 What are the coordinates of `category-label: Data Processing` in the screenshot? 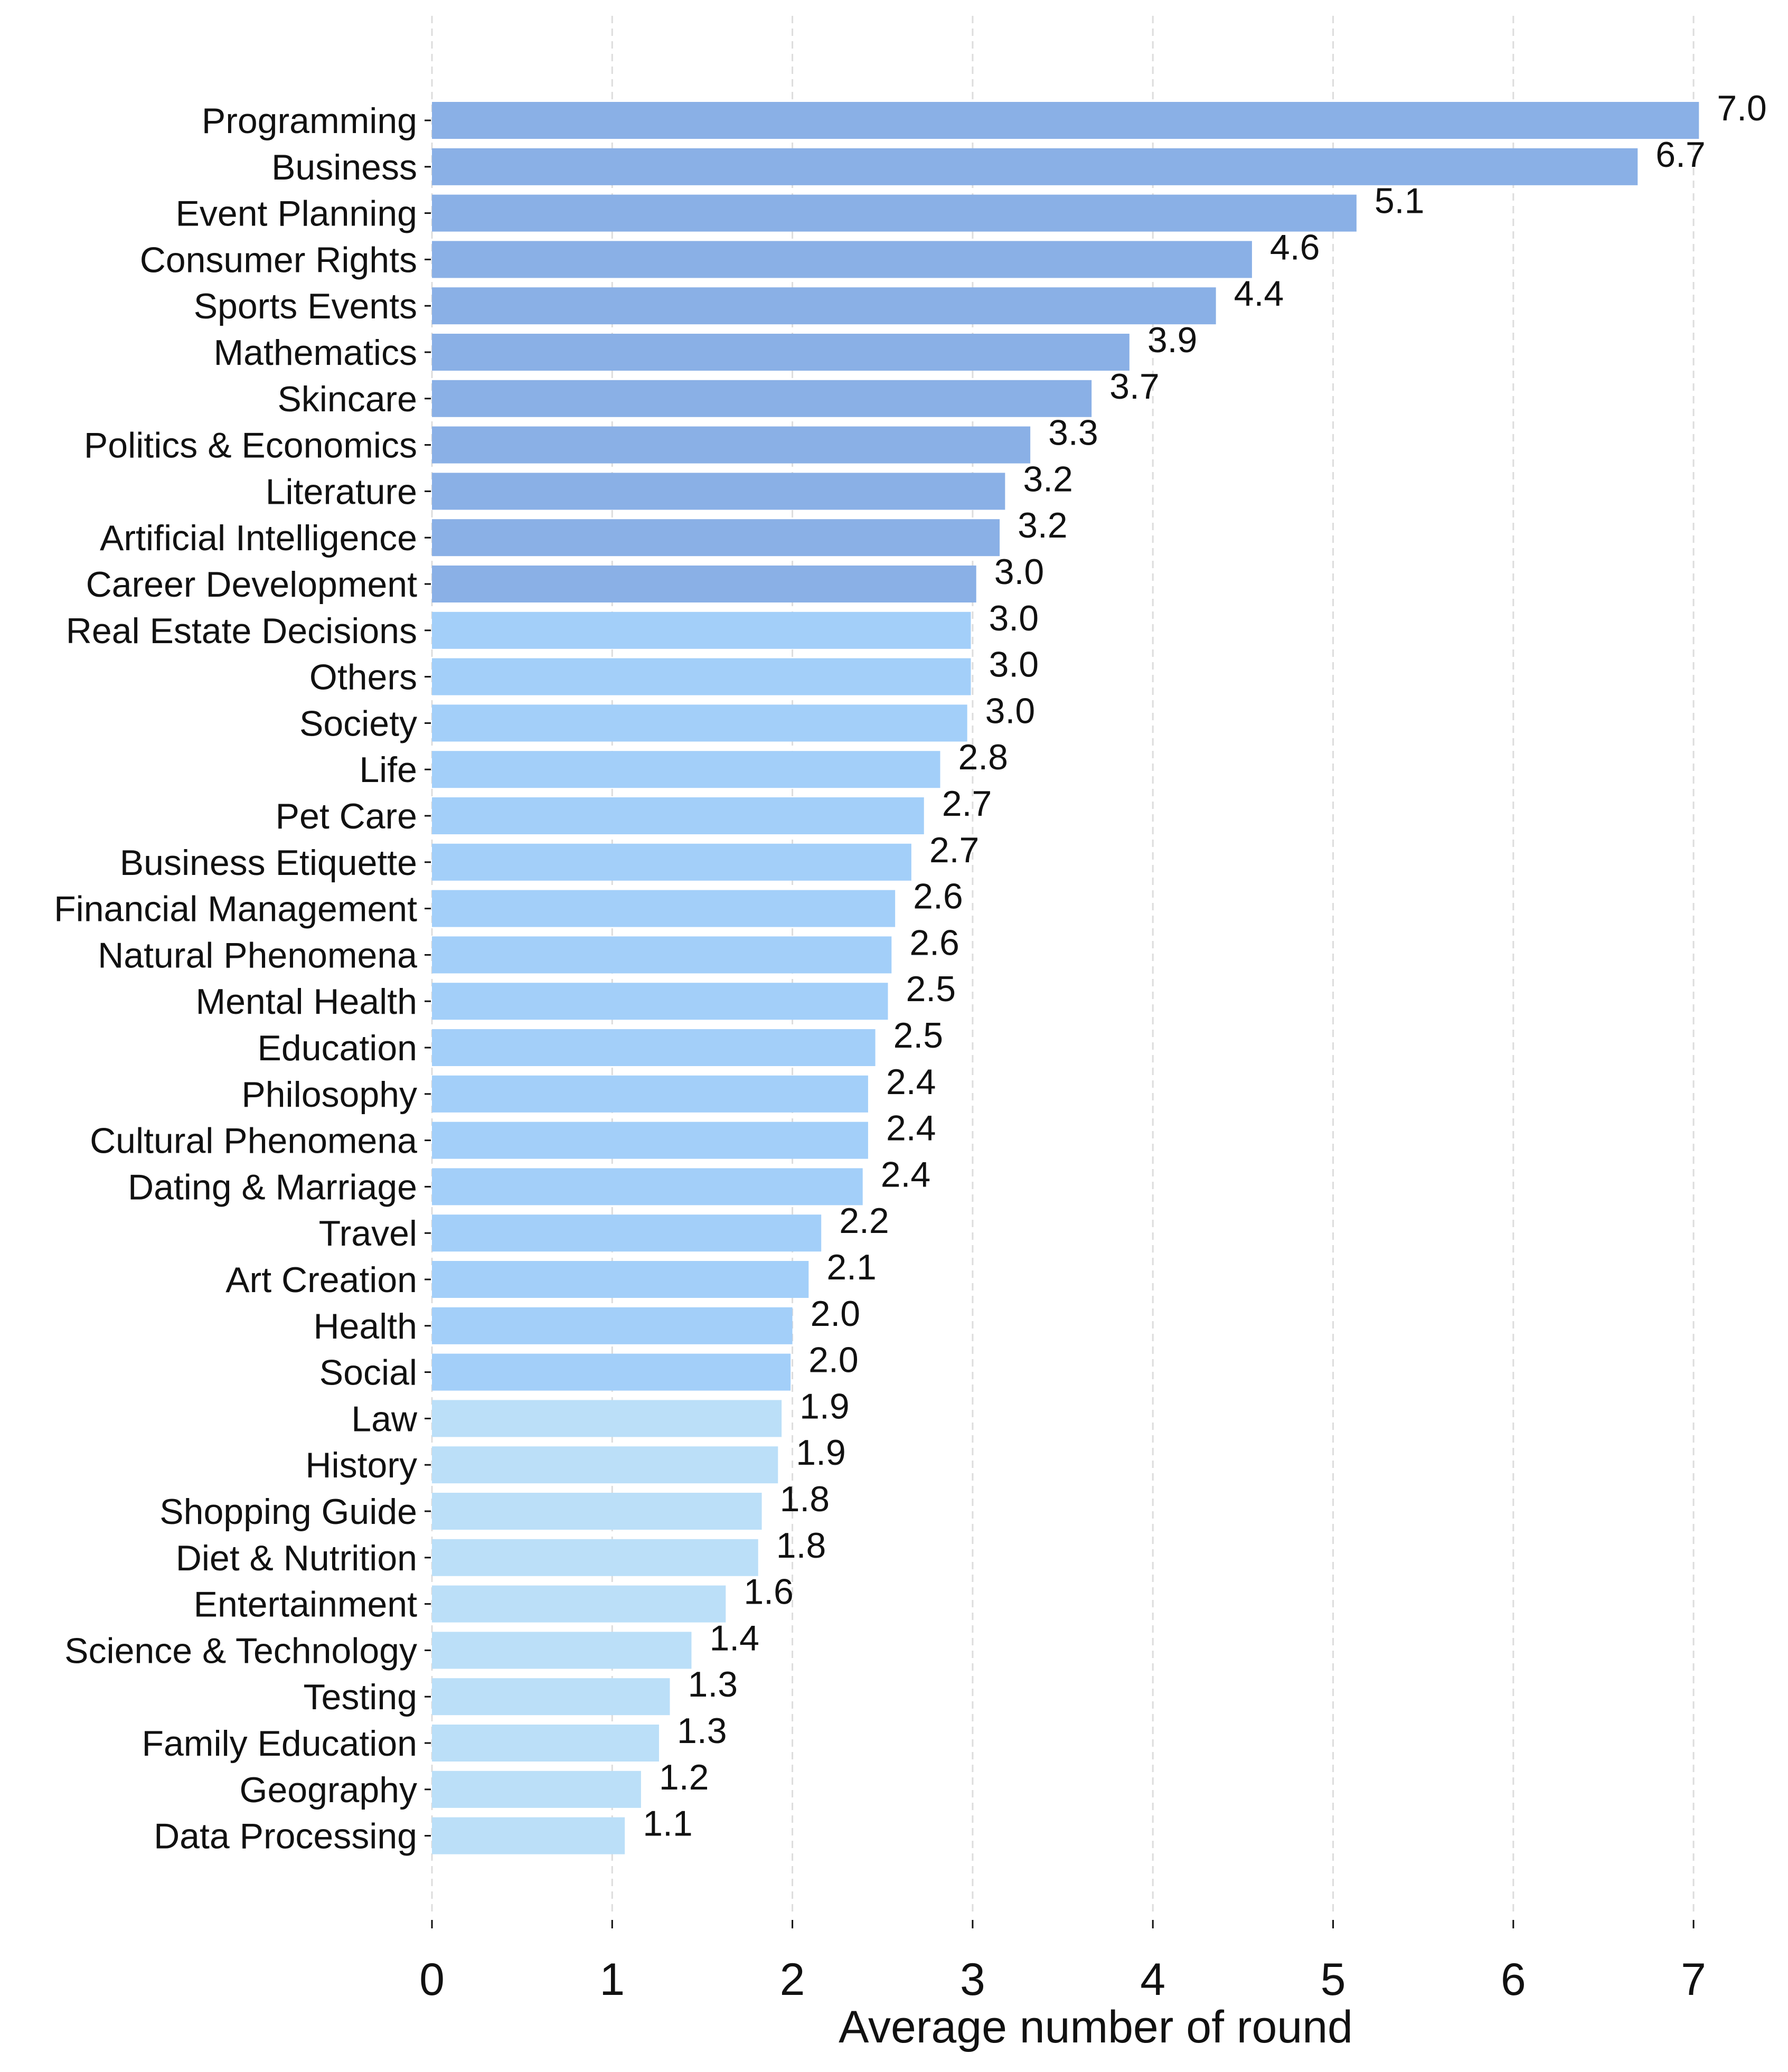 It's located at (285, 1836).